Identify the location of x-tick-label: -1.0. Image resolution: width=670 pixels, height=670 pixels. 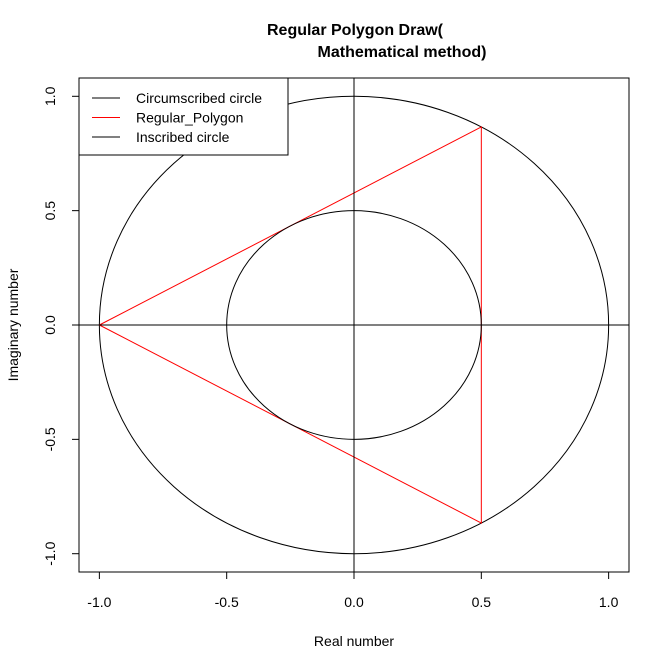
(99, 602).